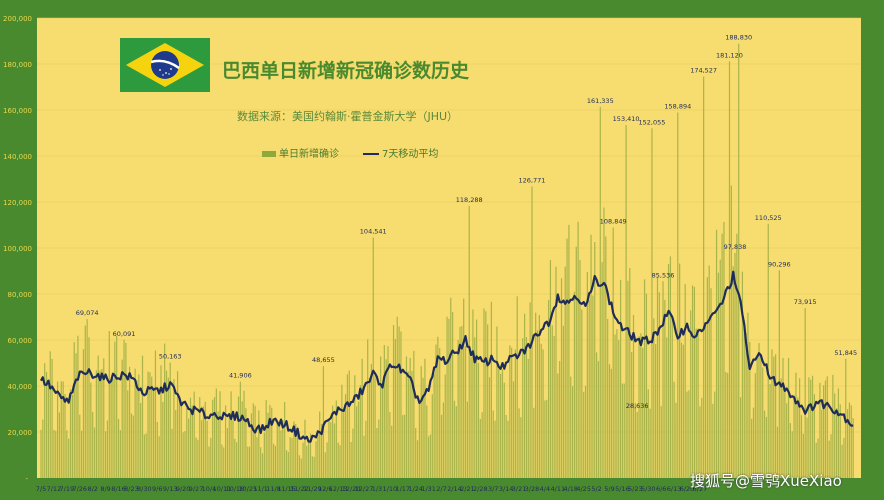 The height and width of the screenshot is (500, 884). I want to click on data-label: 118,288, so click(469, 200).